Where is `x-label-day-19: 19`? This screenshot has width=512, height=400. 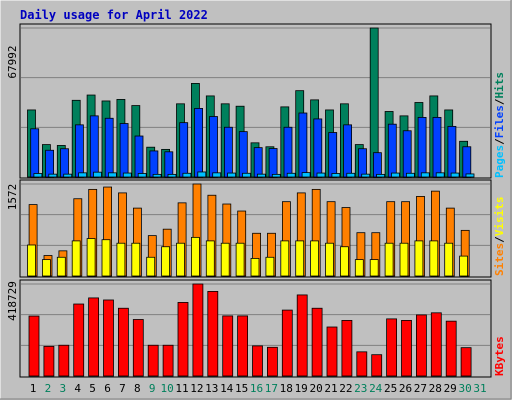
x-label-day-19: 19 is located at coordinates (301, 388).